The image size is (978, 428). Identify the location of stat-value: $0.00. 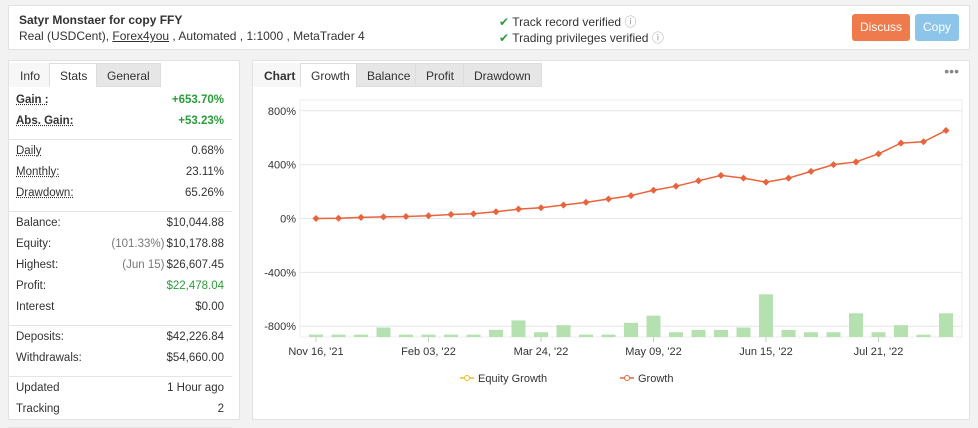
(209, 307).